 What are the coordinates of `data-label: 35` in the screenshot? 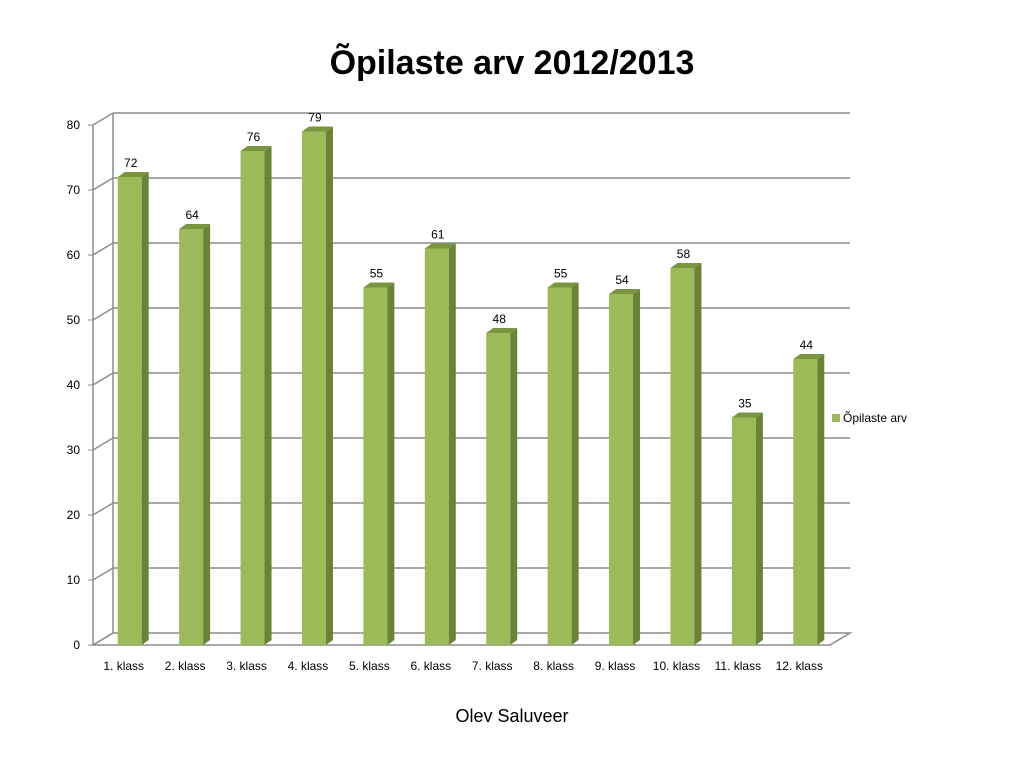 It's located at (745, 404).